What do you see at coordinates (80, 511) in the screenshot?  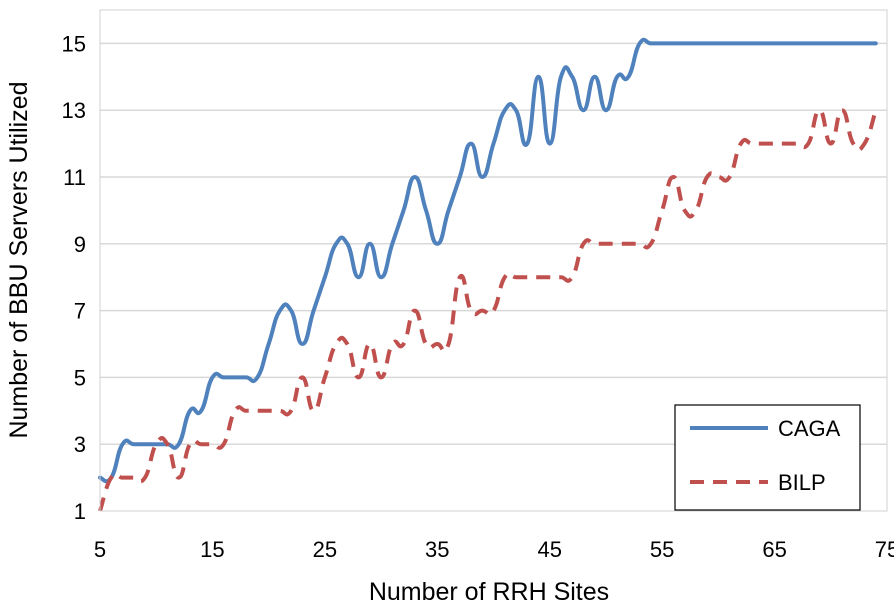 I see `y-tick-label: 1` at bounding box center [80, 511].